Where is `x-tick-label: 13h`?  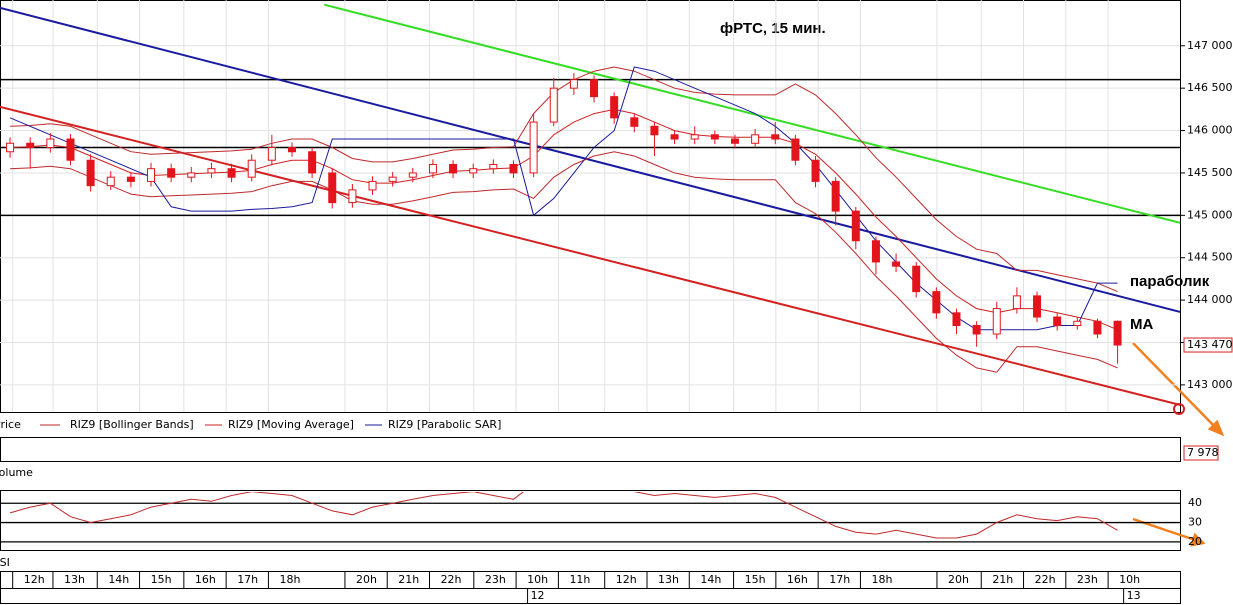 x-tick-label: 13h is located at coordinates (74, 579).